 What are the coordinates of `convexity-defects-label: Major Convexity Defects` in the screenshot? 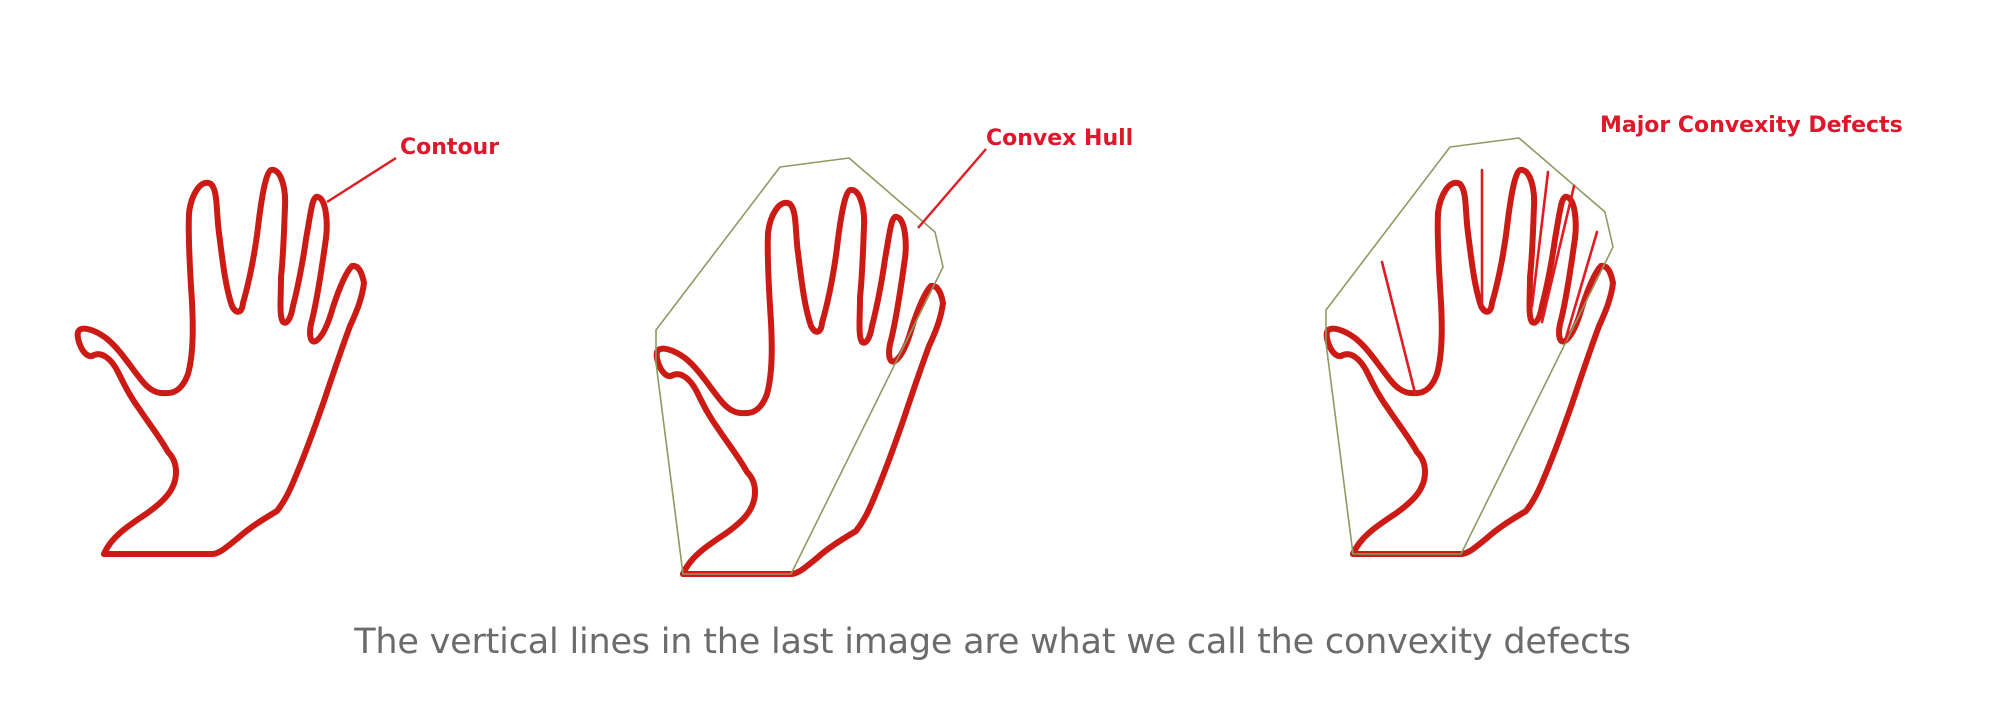 It's located at (1751, 125).